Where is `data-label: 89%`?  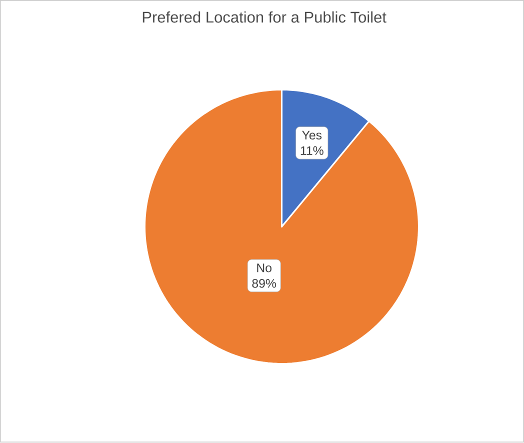 data-label: 89% is located at coordinates (264, 283).